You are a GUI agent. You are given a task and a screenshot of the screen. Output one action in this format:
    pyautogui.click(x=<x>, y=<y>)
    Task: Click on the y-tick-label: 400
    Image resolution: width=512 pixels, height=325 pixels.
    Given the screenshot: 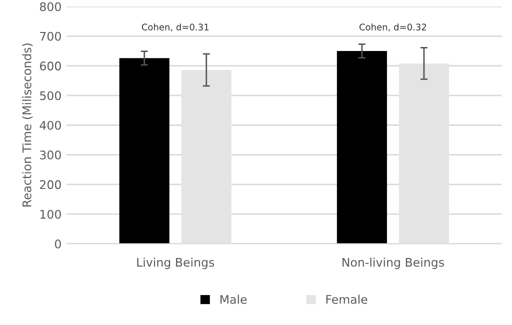 What is the action you would take?
    pyautogui.click(x=50, y=125)
    